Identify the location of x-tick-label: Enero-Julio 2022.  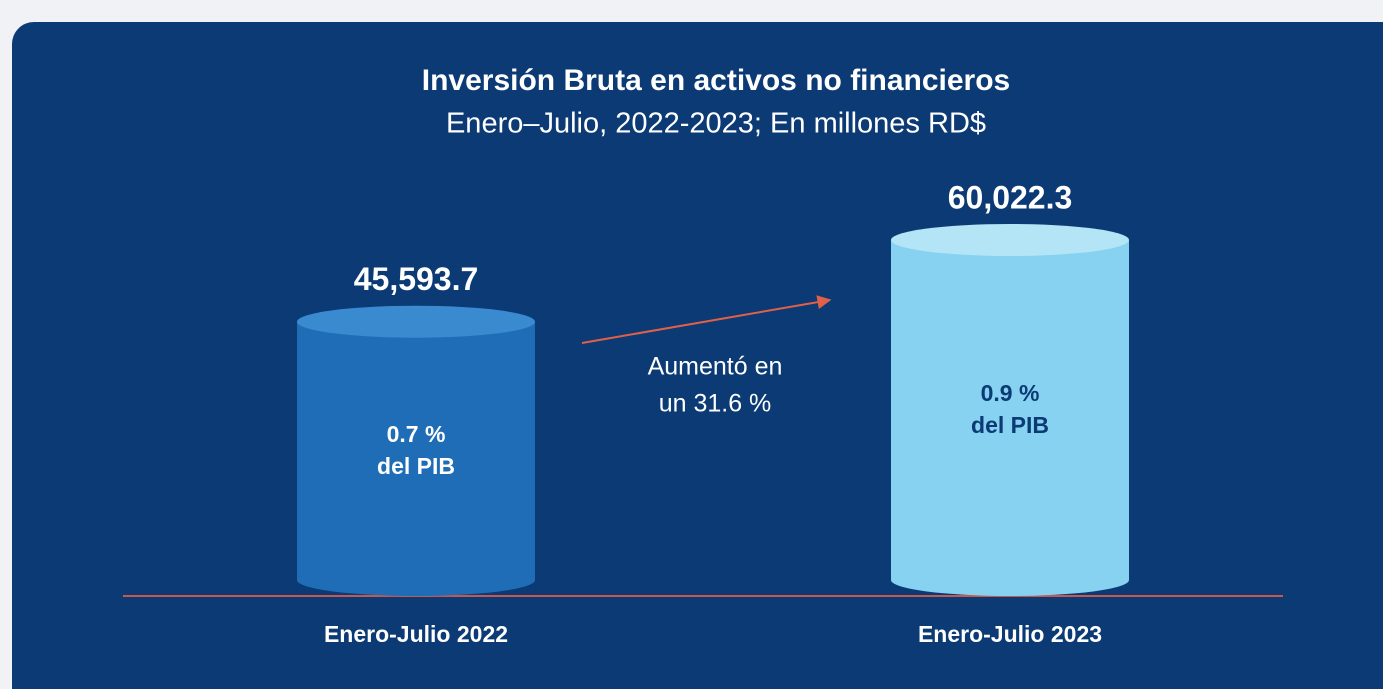
(416, 634).